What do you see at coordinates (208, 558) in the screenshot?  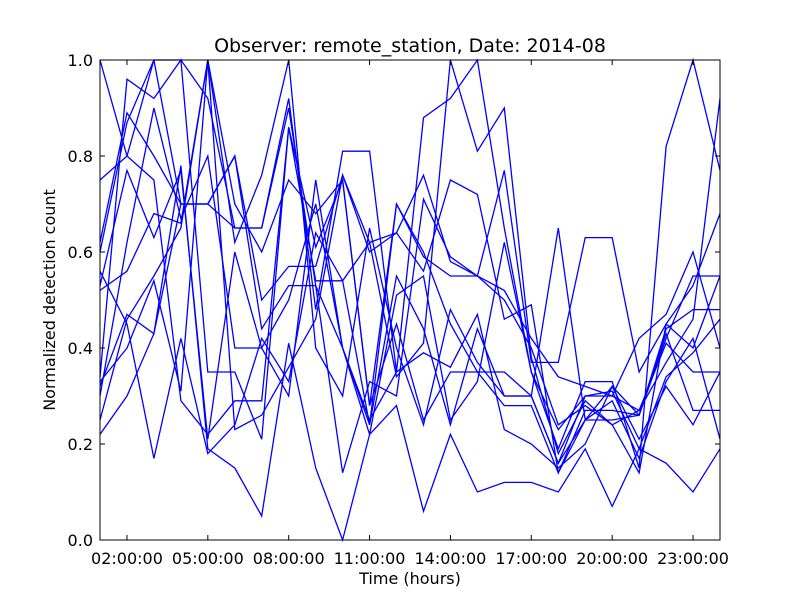 I see `x-tick-label: 05:00:00` at bounding box center [208, 558].